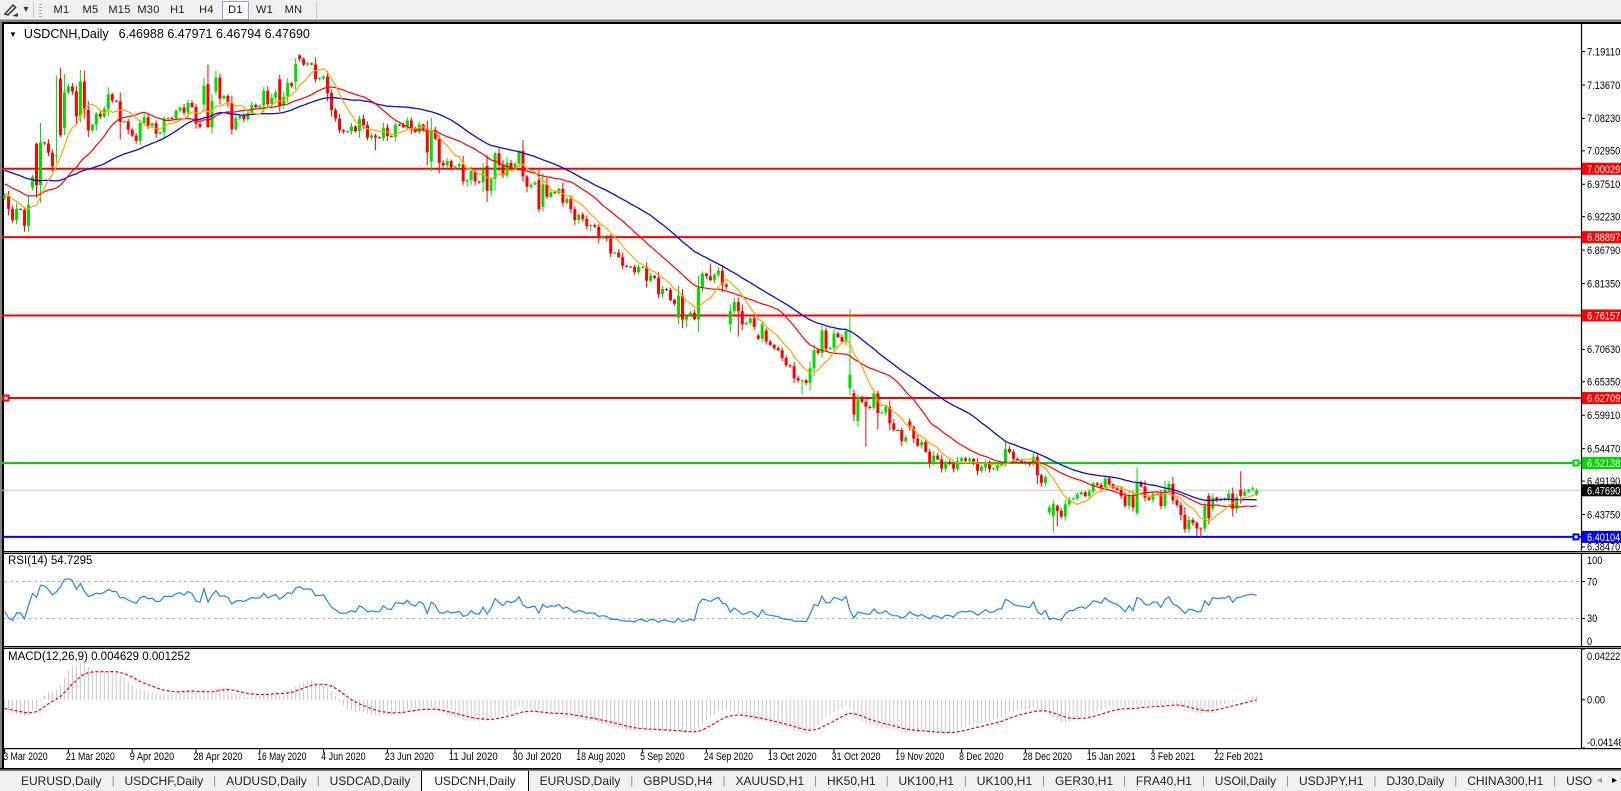  What do you see at coordinates (13, 34) in the screenshot?
I see `collapse-triangle-icon: ▼` at bounding box center [13, 34].